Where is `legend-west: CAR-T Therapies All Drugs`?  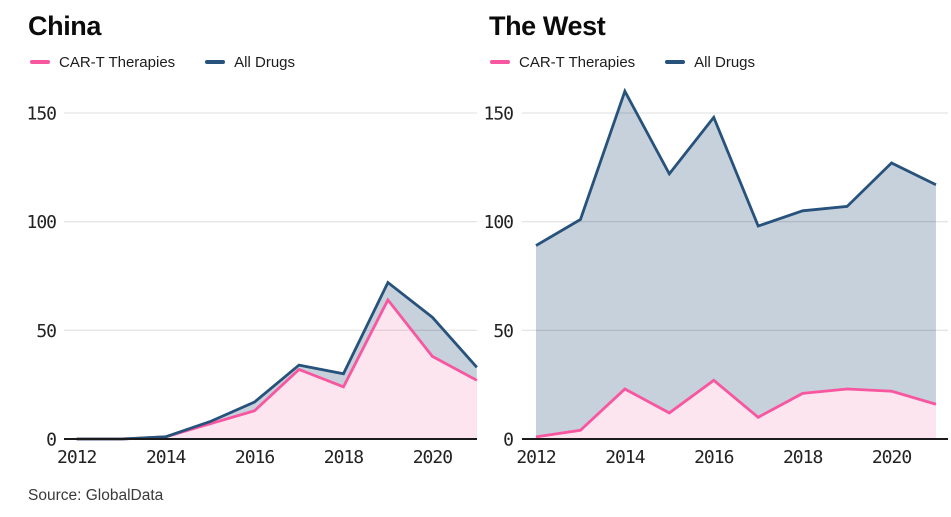 legend-west: CAR-T Therapies All Drugs is located at coordinates (622, 62).